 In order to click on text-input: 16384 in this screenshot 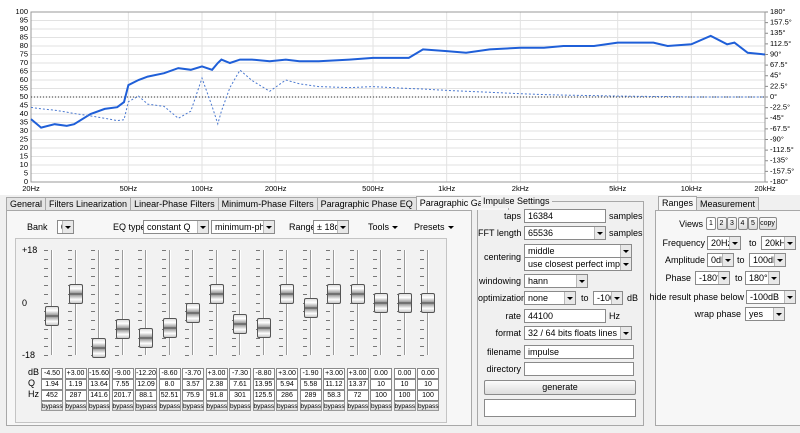, I will do `click(565, 216)`.